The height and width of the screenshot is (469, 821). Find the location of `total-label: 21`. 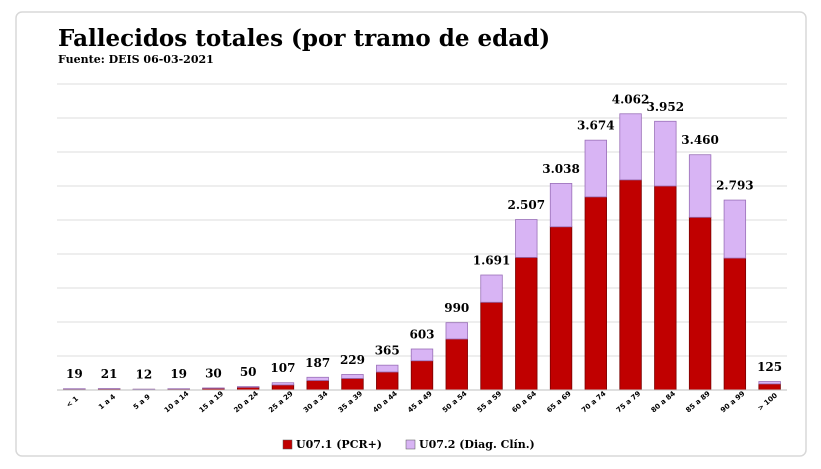

total-label: 21 is located at coordinates (109, 374).